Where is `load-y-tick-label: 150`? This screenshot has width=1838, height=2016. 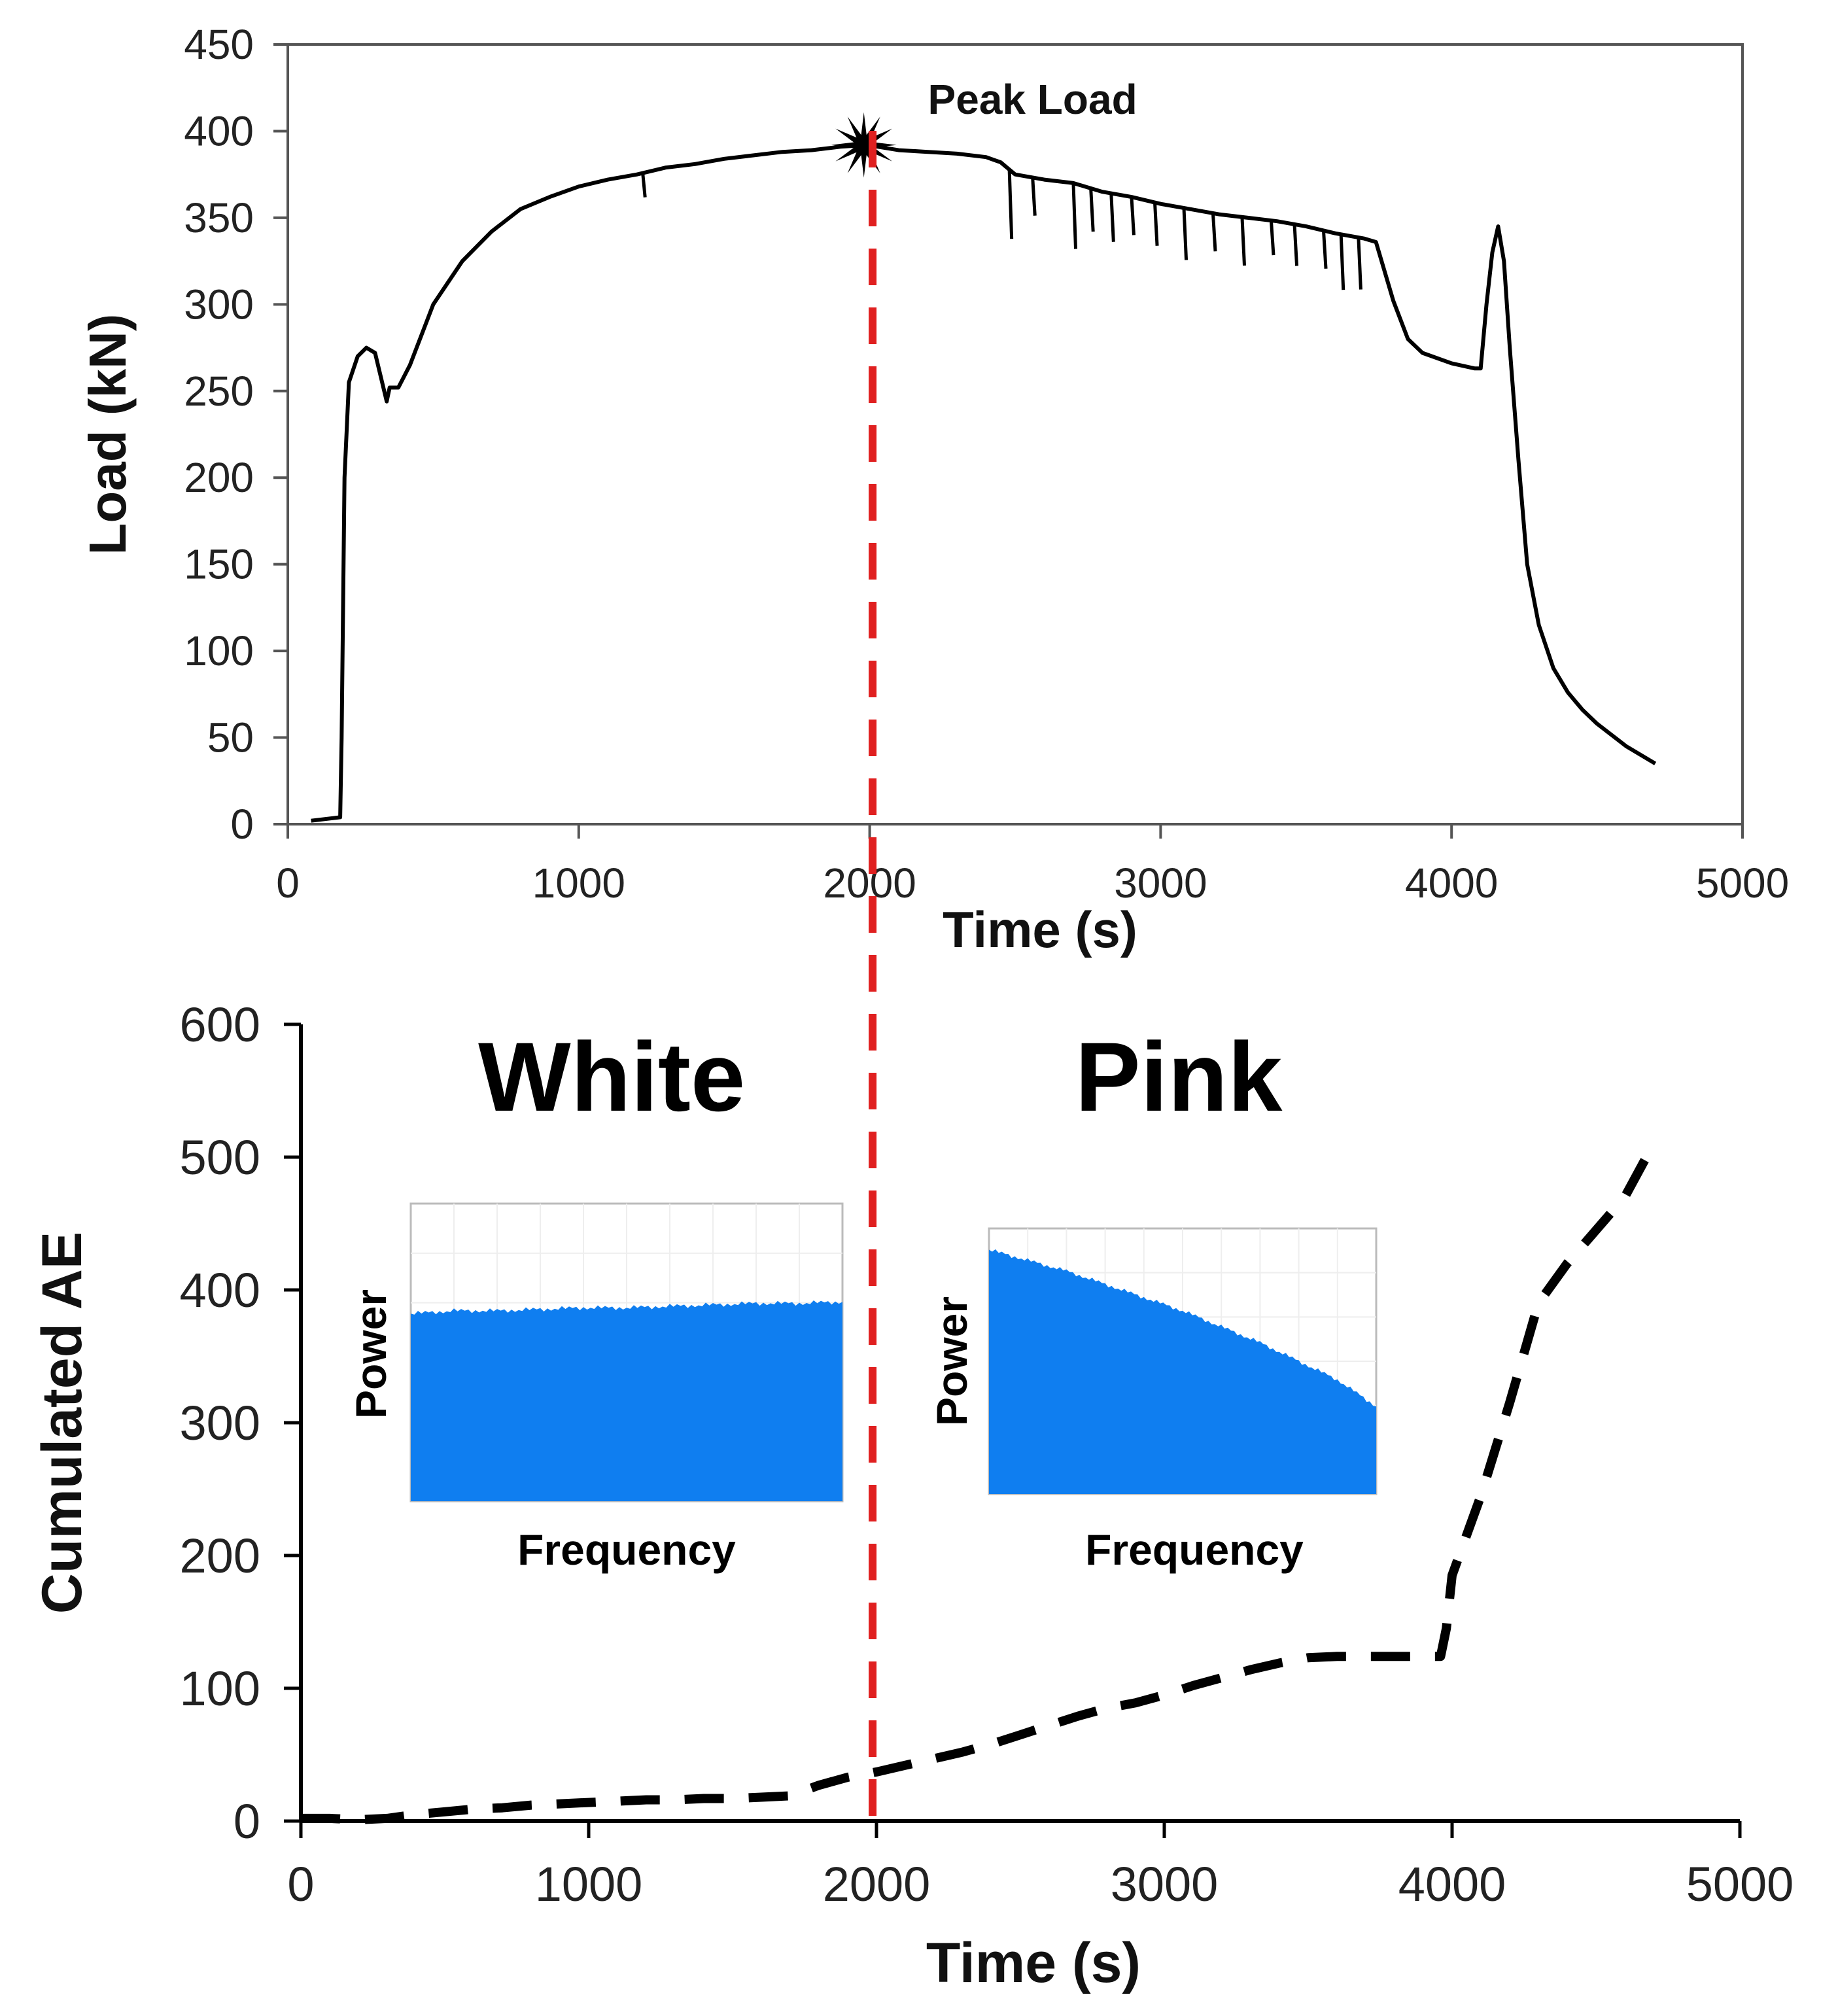 load-y-tick-label: 150 is located at coordinates (219, 564).